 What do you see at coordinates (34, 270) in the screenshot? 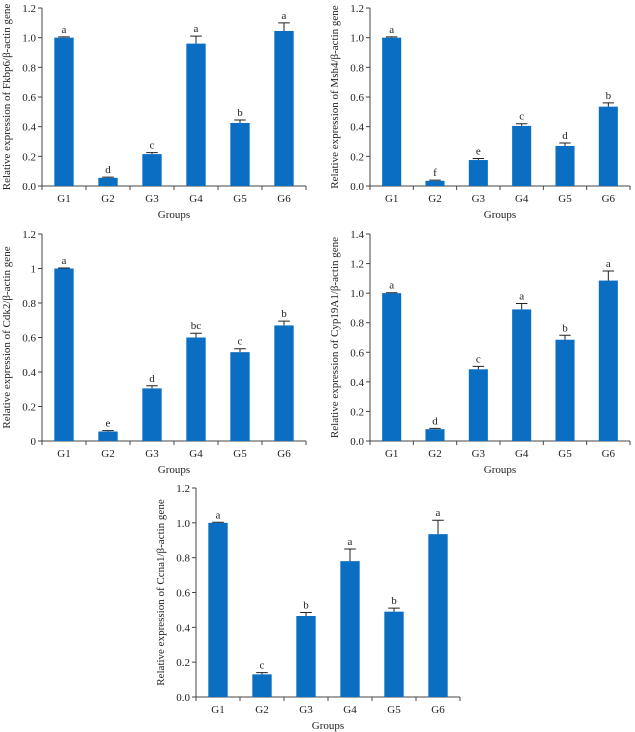
I see `y-tick-label: 1` at bounding box center [34, 270].